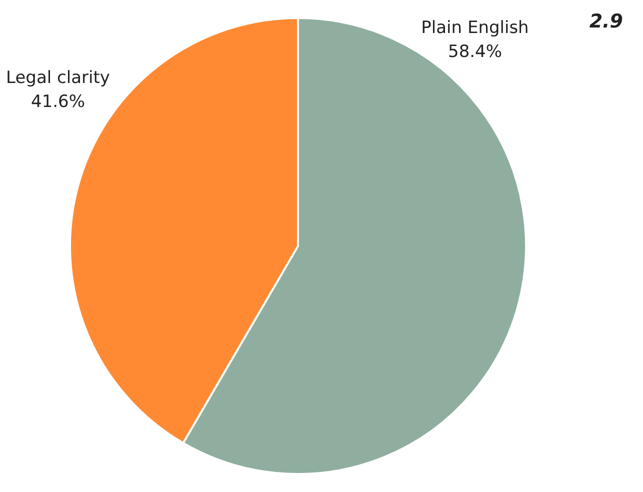  Describe the element at coordinates (58, 78) in the screenshot. I see `slice-label: Legal clarity` at that location.